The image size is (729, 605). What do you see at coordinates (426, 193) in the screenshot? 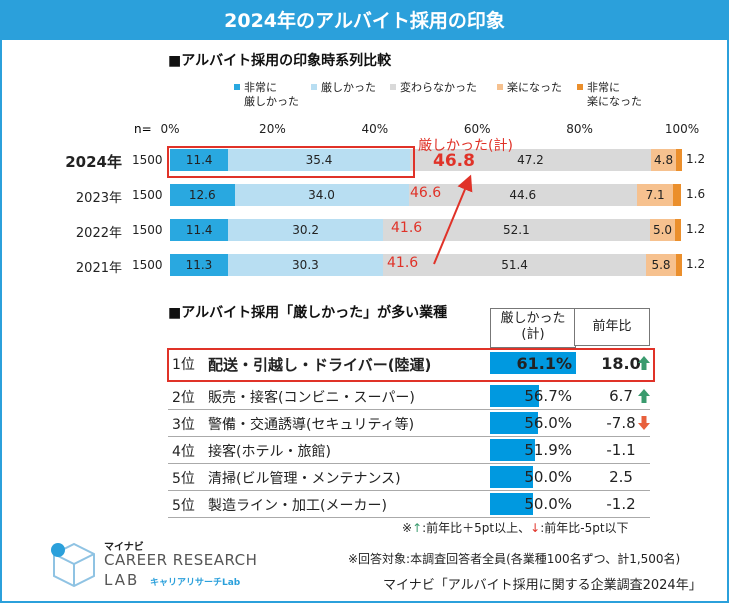
I see `total-value-label: 46.6` at bounding box center [426, 193].